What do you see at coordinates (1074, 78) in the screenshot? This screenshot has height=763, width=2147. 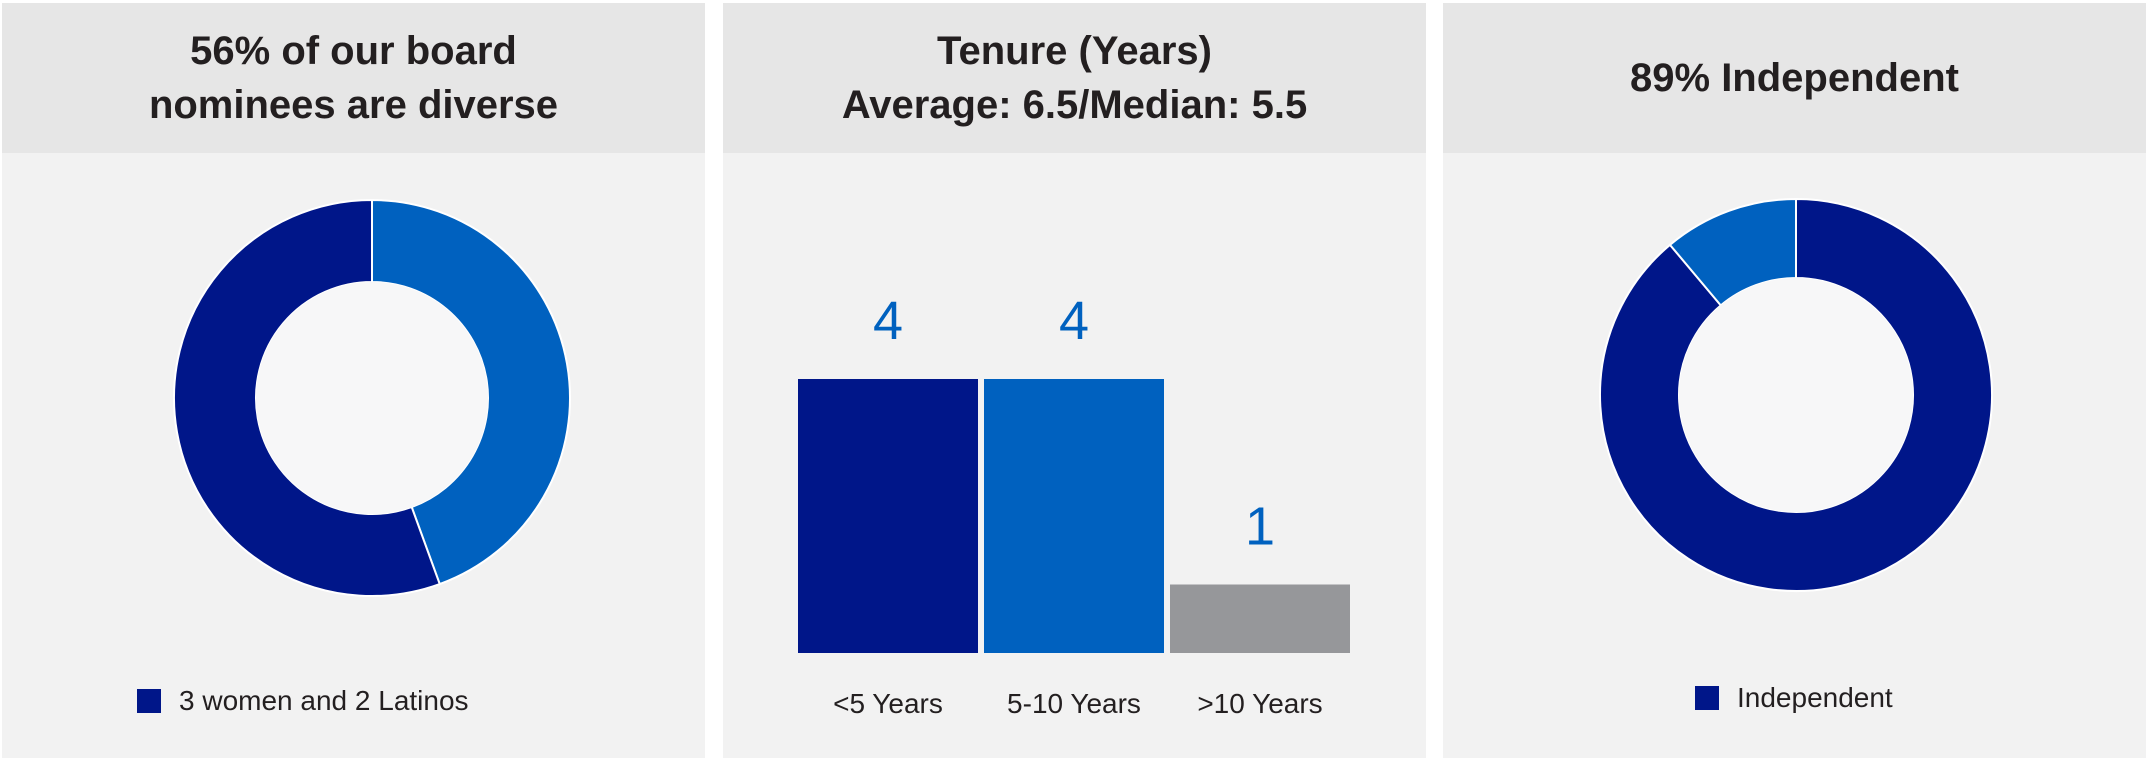 I see `tenure-title: Tenure (Years) Average: 6.5/Median: 5.5` at bounding box center [1074, 78].